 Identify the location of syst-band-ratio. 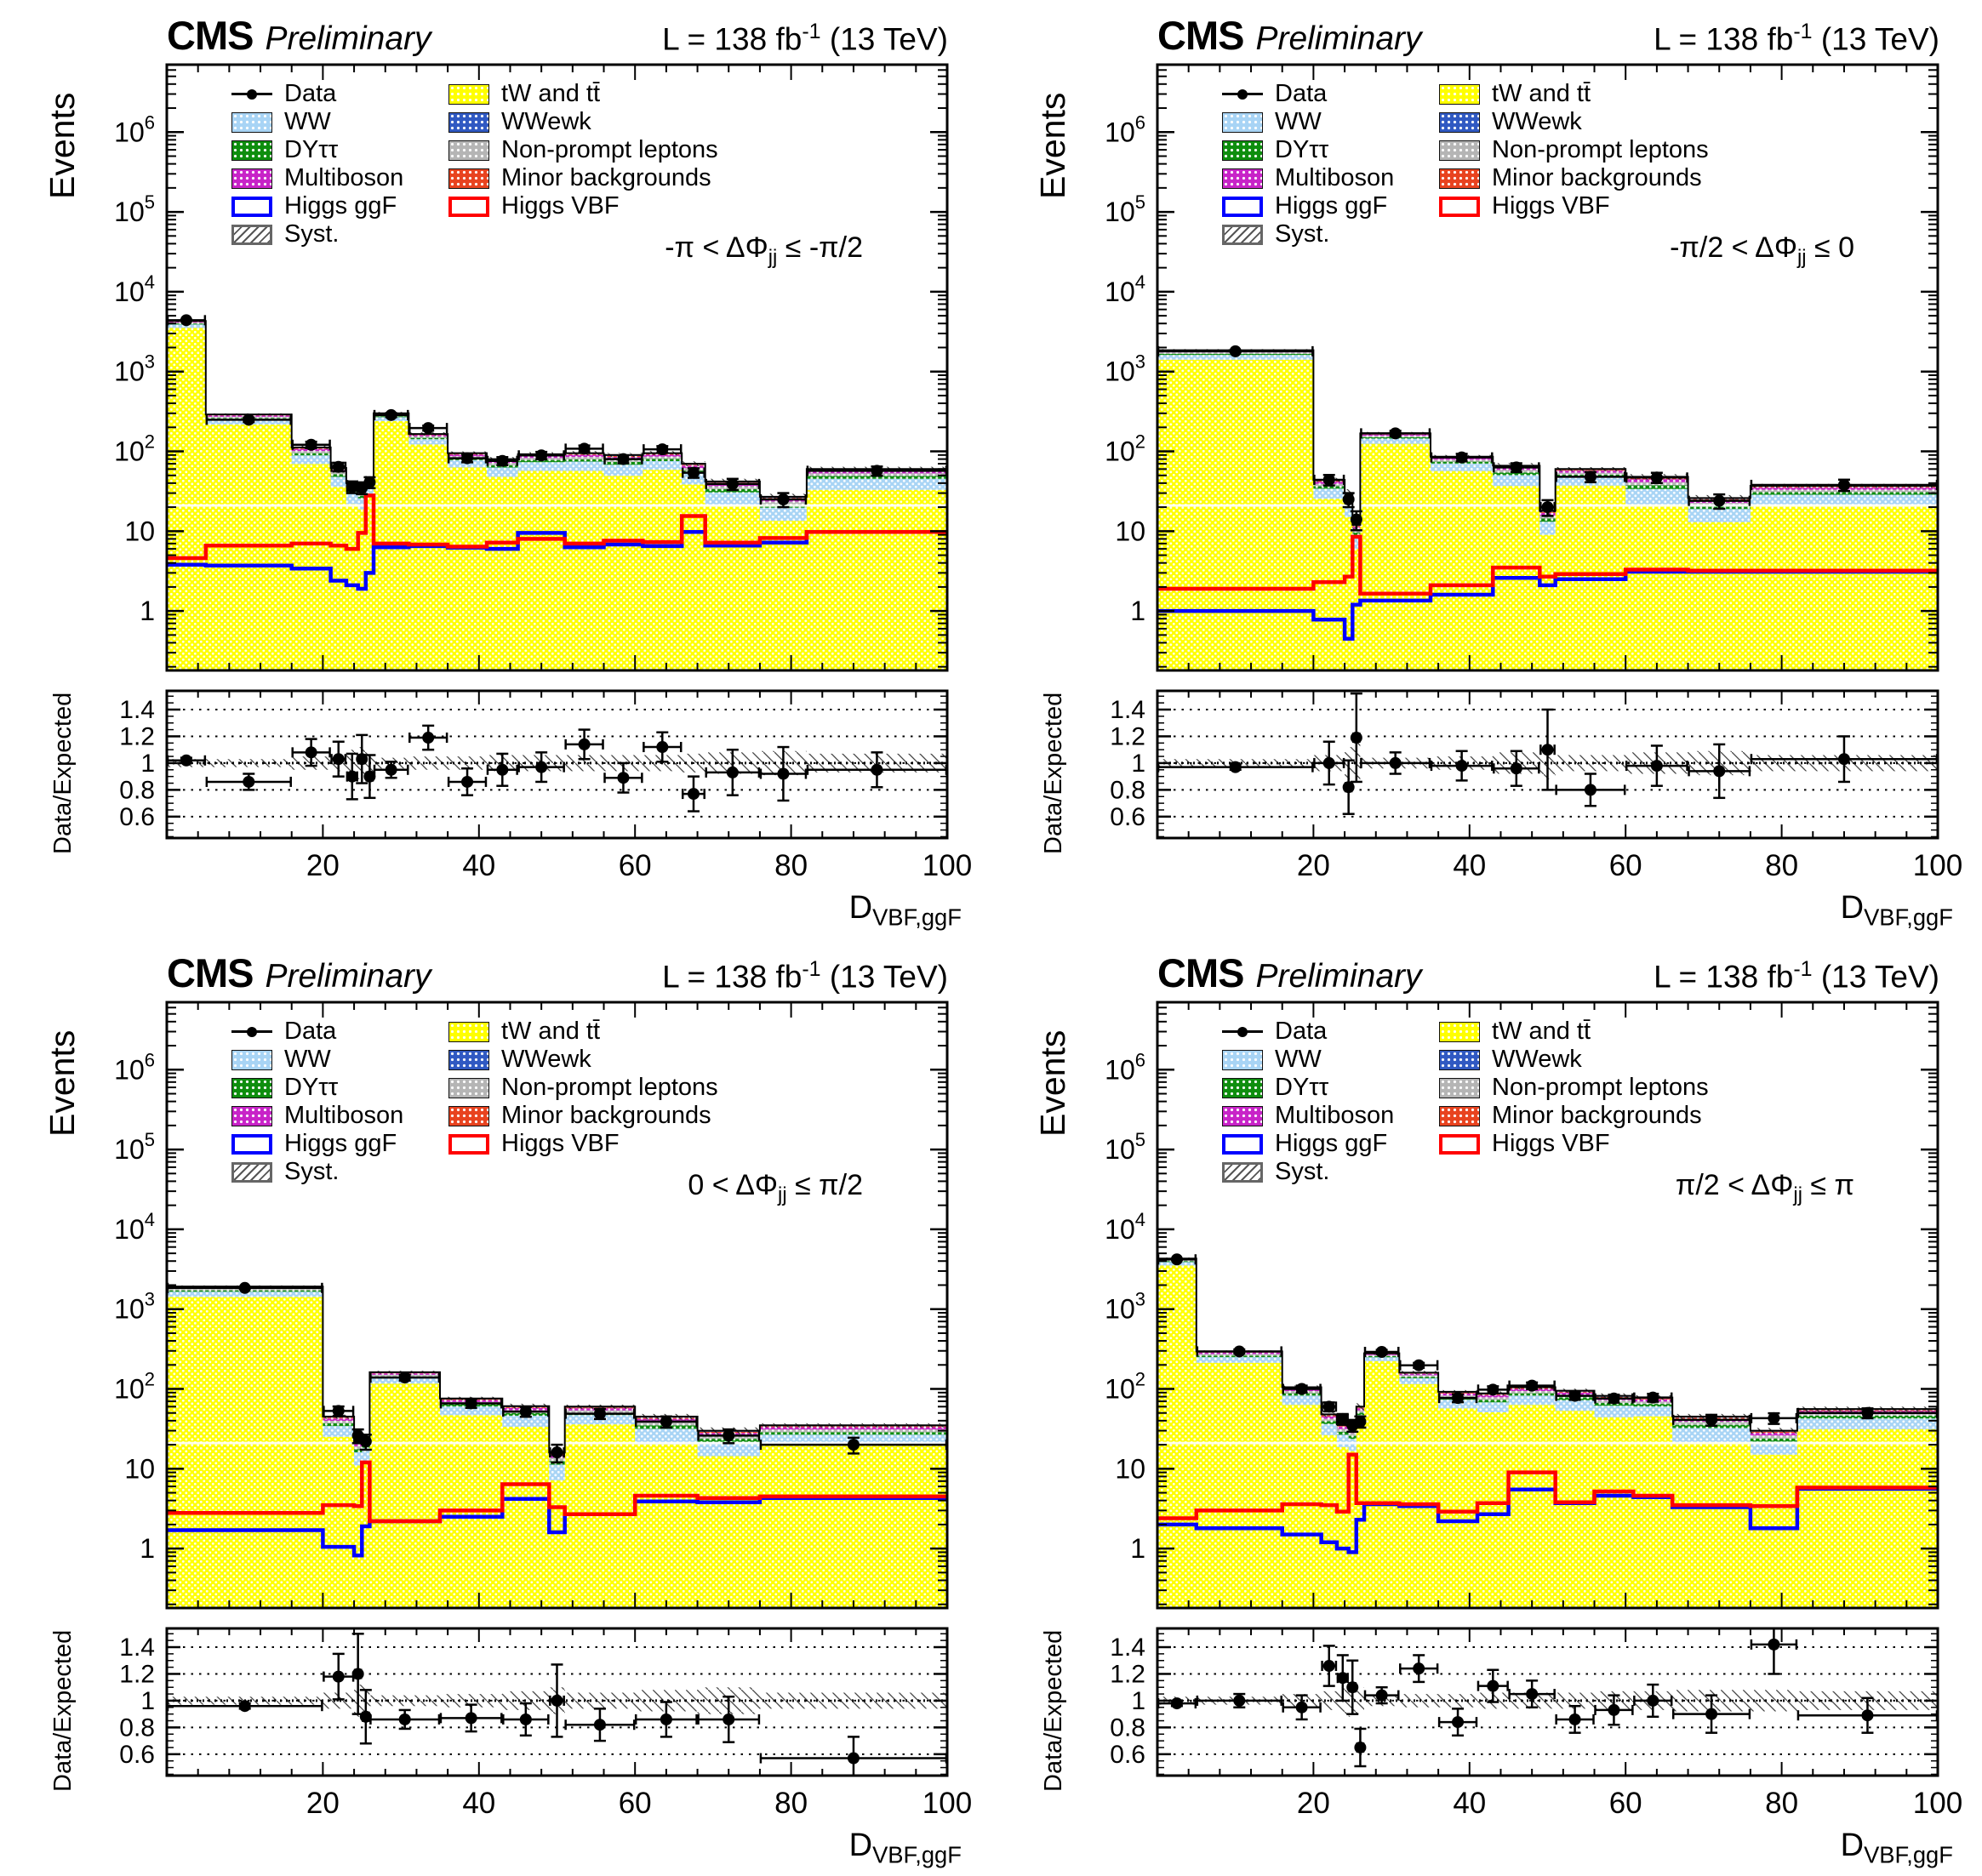
(557, 763).